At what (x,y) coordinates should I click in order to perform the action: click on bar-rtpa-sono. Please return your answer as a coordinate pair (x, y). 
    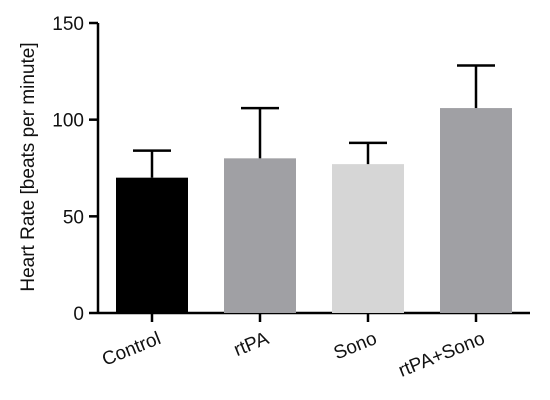
    Looking at the image, I should click on (476, 210).